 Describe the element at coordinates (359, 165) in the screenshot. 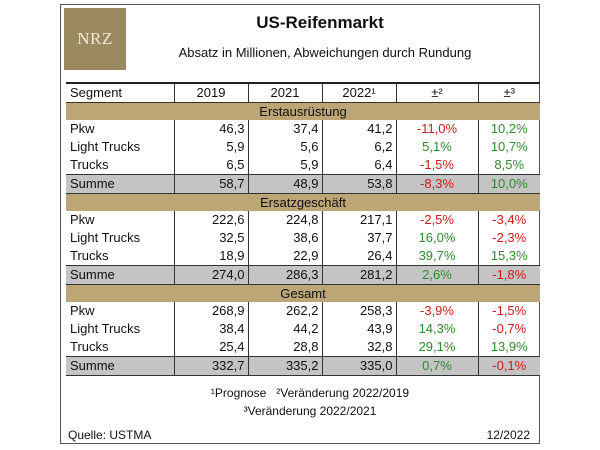

I see `value-cell: 6,4` at that location.